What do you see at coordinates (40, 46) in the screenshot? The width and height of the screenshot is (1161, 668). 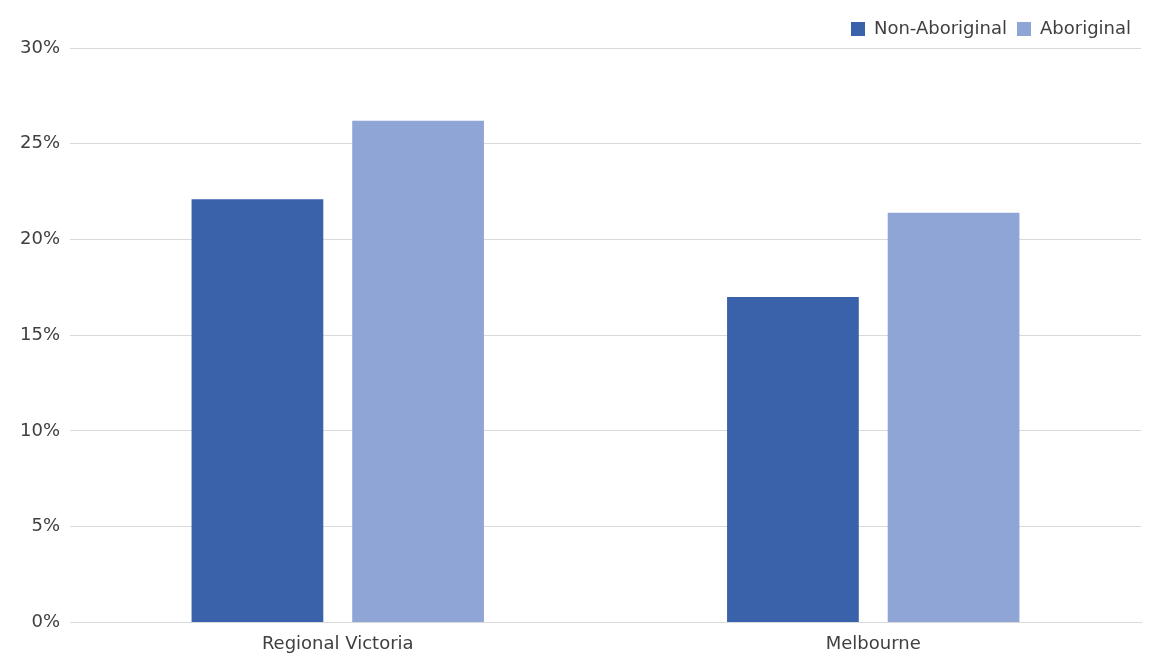 I see `y-tick-label: 30%` at bounding box center [40, 46].